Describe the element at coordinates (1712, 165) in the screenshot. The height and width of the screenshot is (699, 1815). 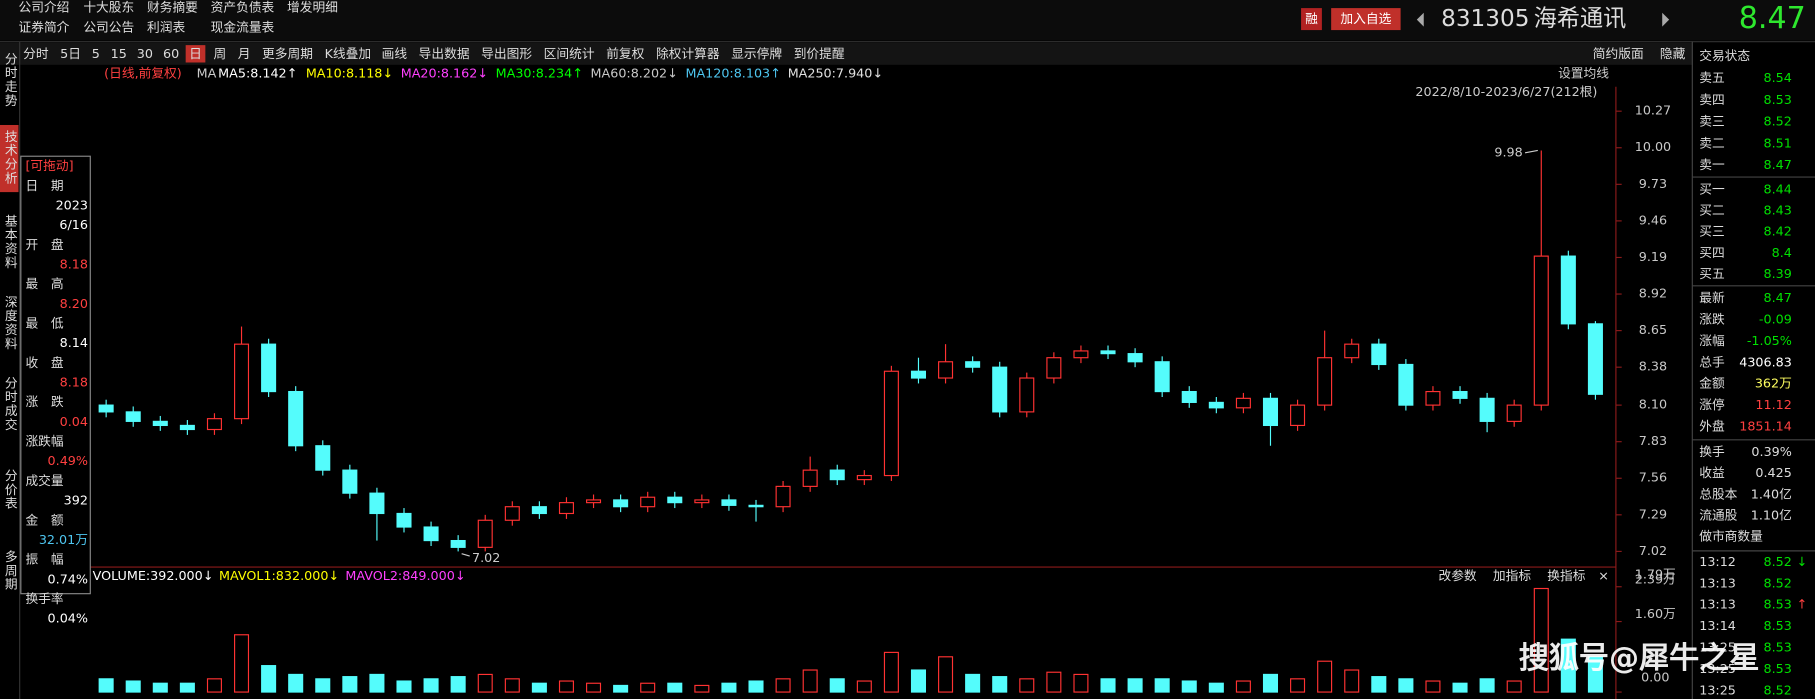
I see `panel-label: 卖一` at that location.